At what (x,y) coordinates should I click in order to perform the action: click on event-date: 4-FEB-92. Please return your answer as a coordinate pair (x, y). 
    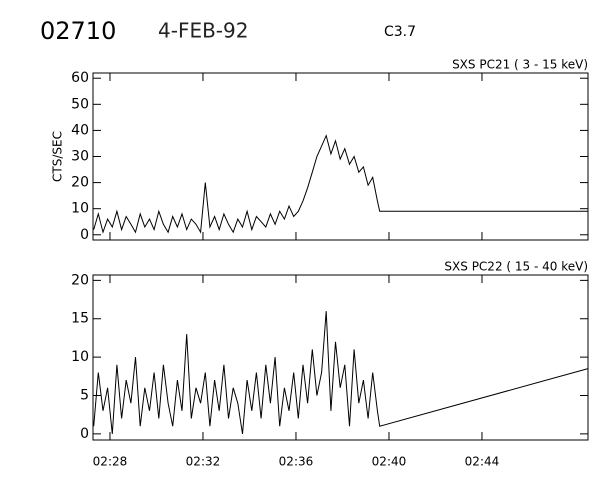
    Looking at the image, I should click on (203, 31).